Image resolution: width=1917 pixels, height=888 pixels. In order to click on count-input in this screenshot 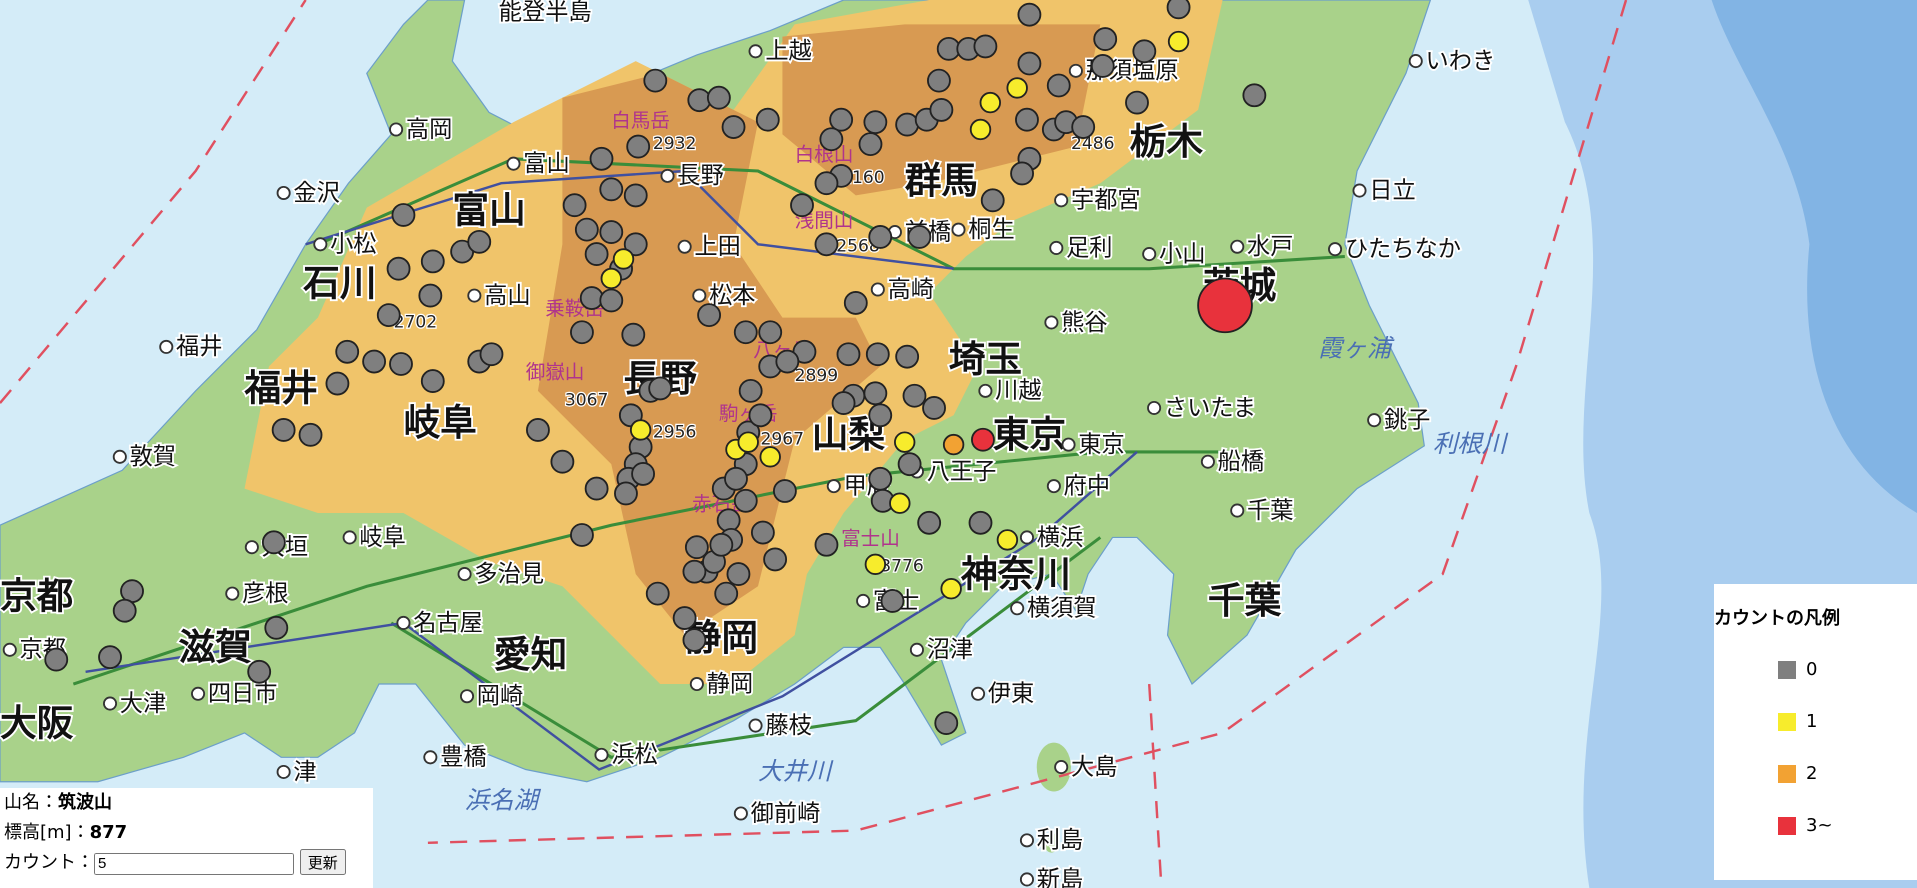, I will do `click(194, 863)`.